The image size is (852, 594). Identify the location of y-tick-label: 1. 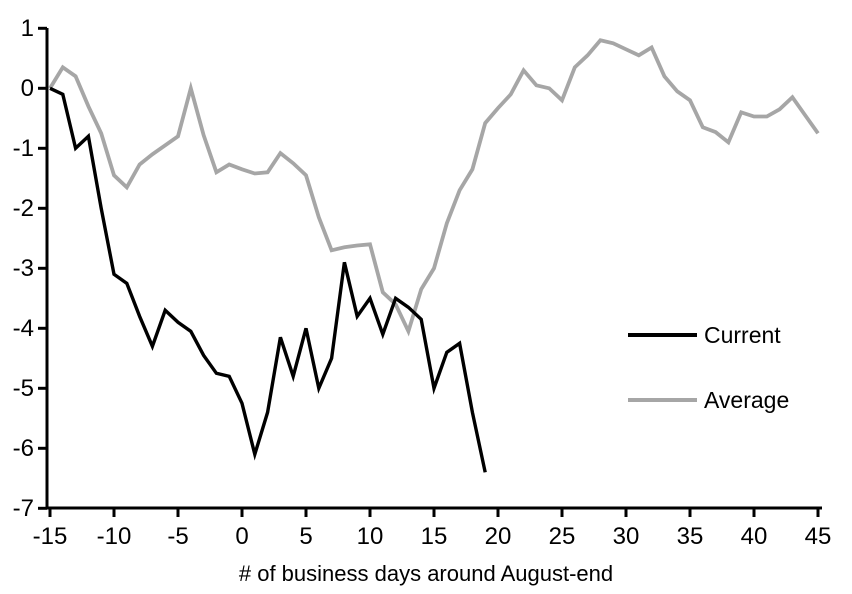
(27, 28).